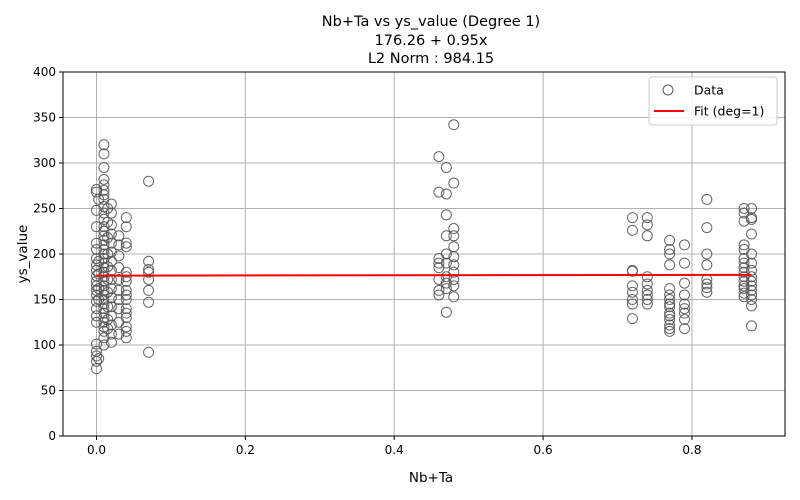  I want to click on x-axis-label: Nb+Ta, so click(431, 478).